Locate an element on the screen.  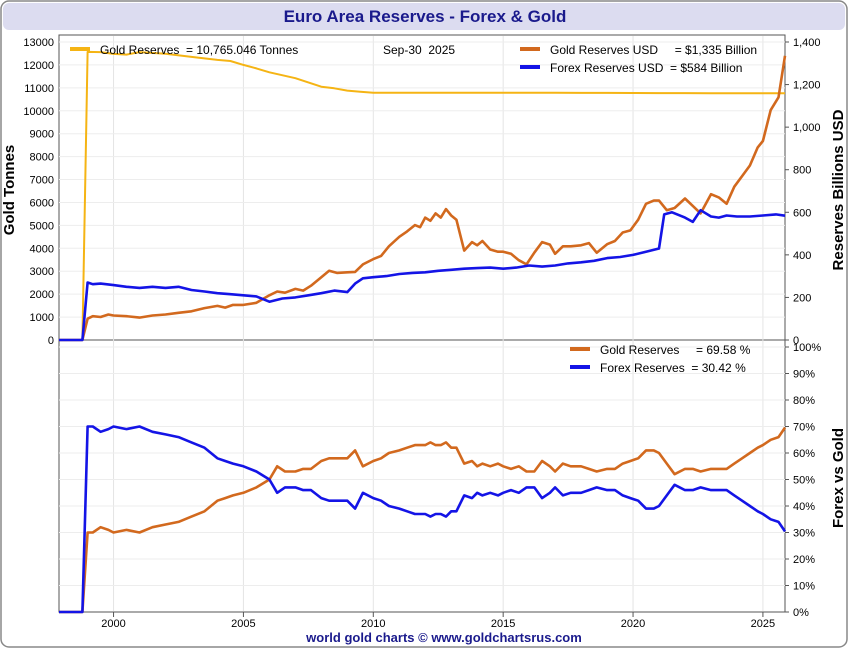
right-tick-label: 1,400 is located at coordinates (807, 43).